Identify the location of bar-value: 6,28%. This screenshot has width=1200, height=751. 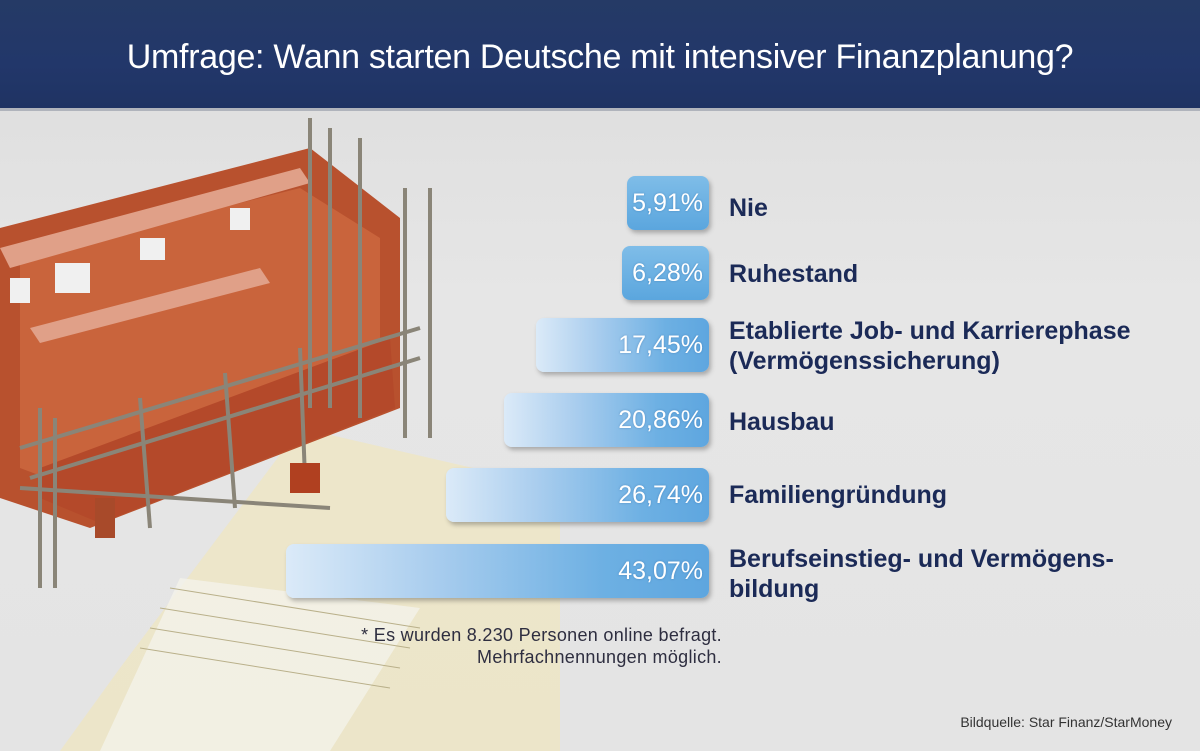
(667, 273).